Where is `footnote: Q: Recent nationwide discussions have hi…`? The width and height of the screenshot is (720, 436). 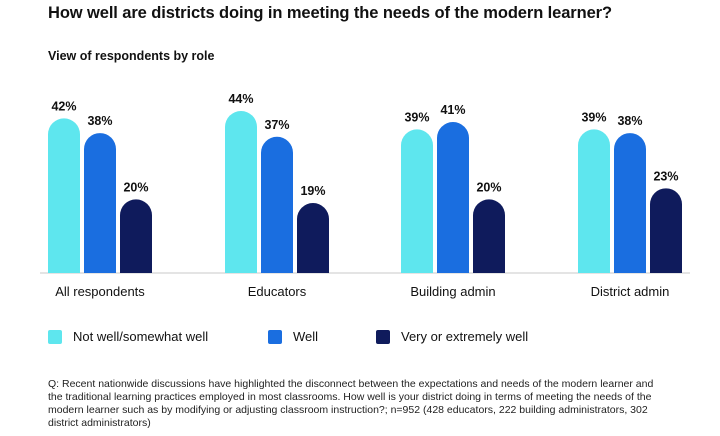 footnote: Q: Recent nationwide discussions have hi… is located at coordinates (351, 403).